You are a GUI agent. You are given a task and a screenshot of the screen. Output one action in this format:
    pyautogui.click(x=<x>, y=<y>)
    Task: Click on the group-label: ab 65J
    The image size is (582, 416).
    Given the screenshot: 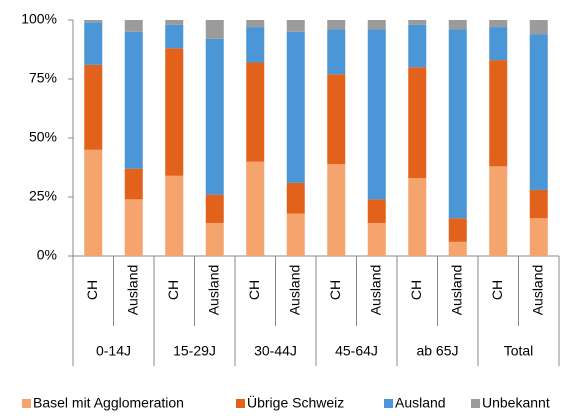 What is the action you would take?
    pyautogui.click(x=437, y=351)
    